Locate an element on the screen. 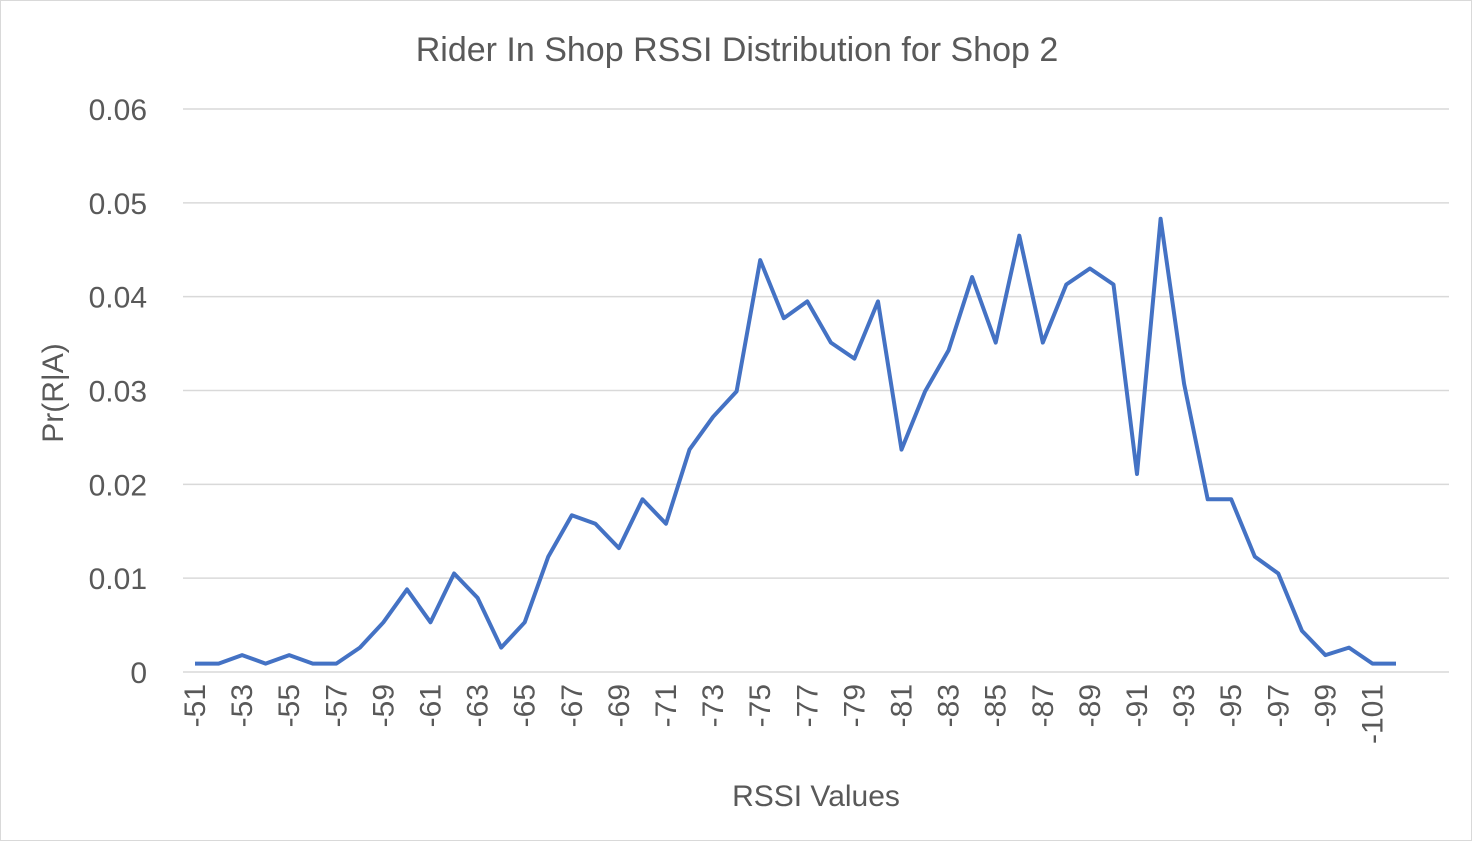 The height and width of the screenshot is (842, 1472). x-tick-label: -81 is located at coordinates (902, 705).